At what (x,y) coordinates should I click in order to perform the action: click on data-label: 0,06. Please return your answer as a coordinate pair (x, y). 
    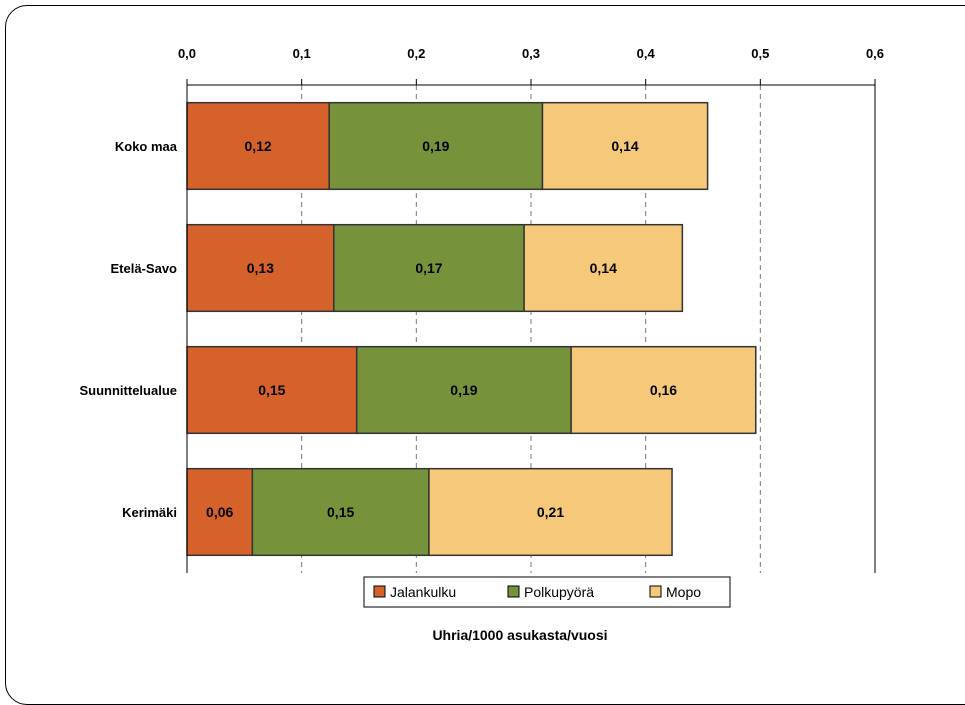
    Looking at the image, I should click on (219, 512).